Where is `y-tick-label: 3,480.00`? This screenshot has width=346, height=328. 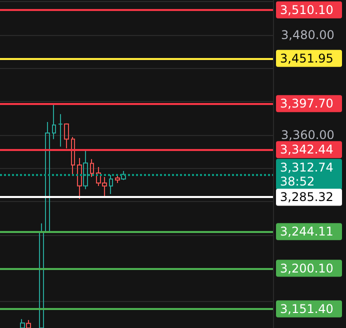
y-tick-label: 3,480.00 is located at coordinates (307, 35).